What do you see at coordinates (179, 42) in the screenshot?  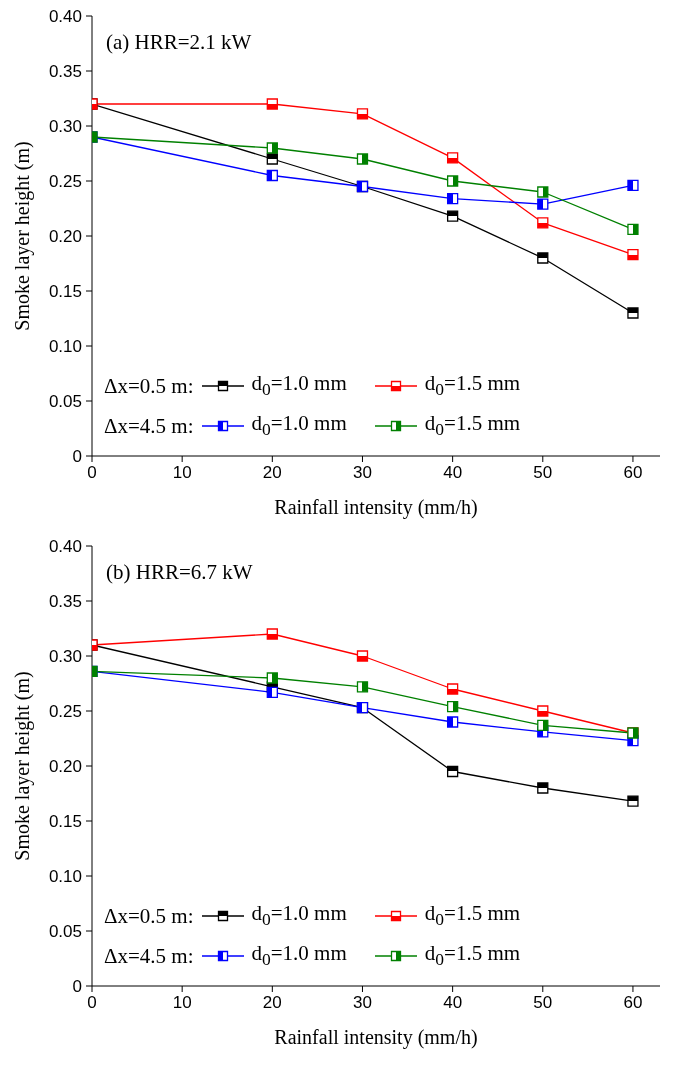 I see `text: (a) HRR=2.1 kW` at bounding box center [179, 42].